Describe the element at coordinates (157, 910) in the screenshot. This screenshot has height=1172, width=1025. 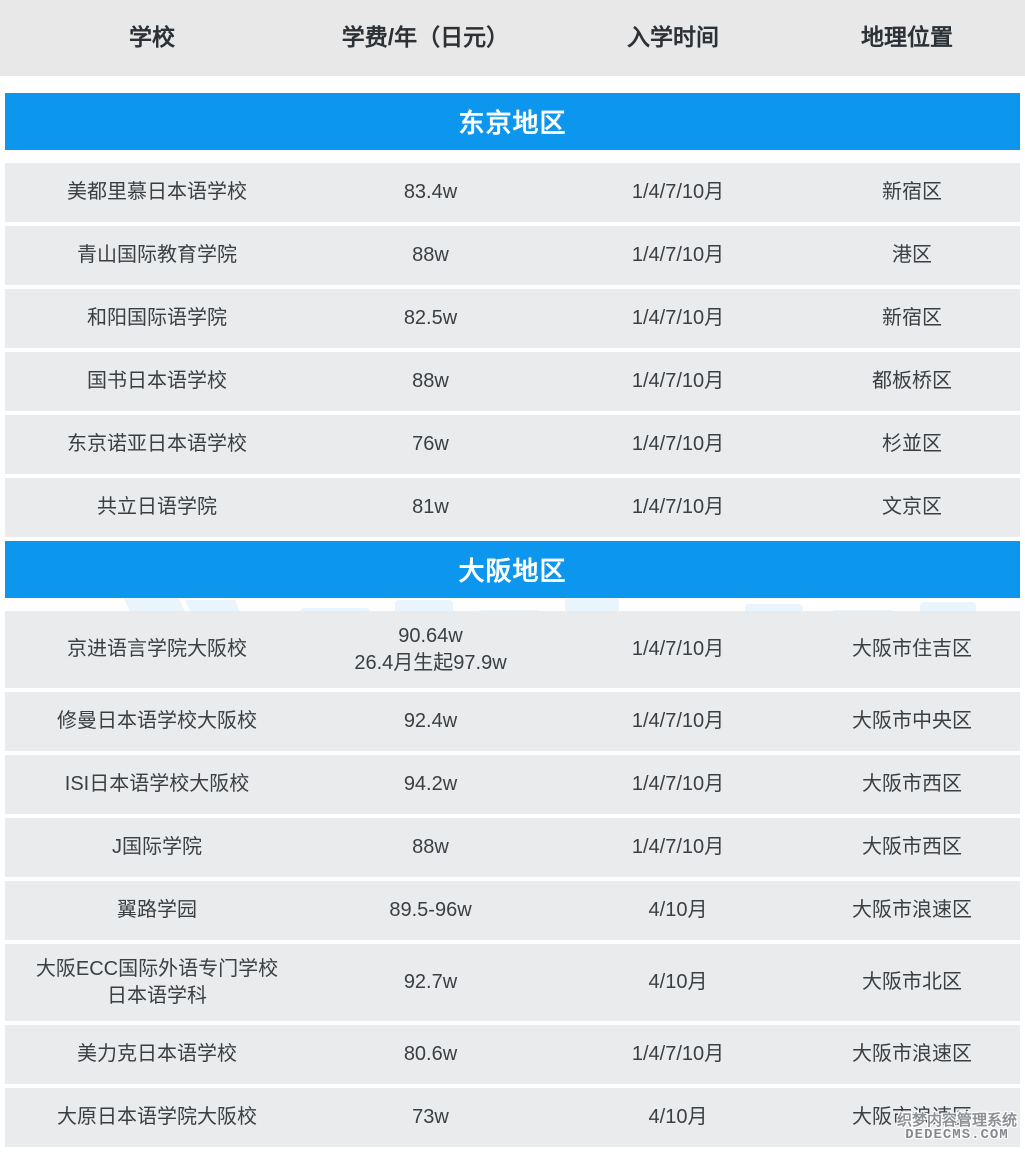
I see `cell-school: 翼路学园` at that location.